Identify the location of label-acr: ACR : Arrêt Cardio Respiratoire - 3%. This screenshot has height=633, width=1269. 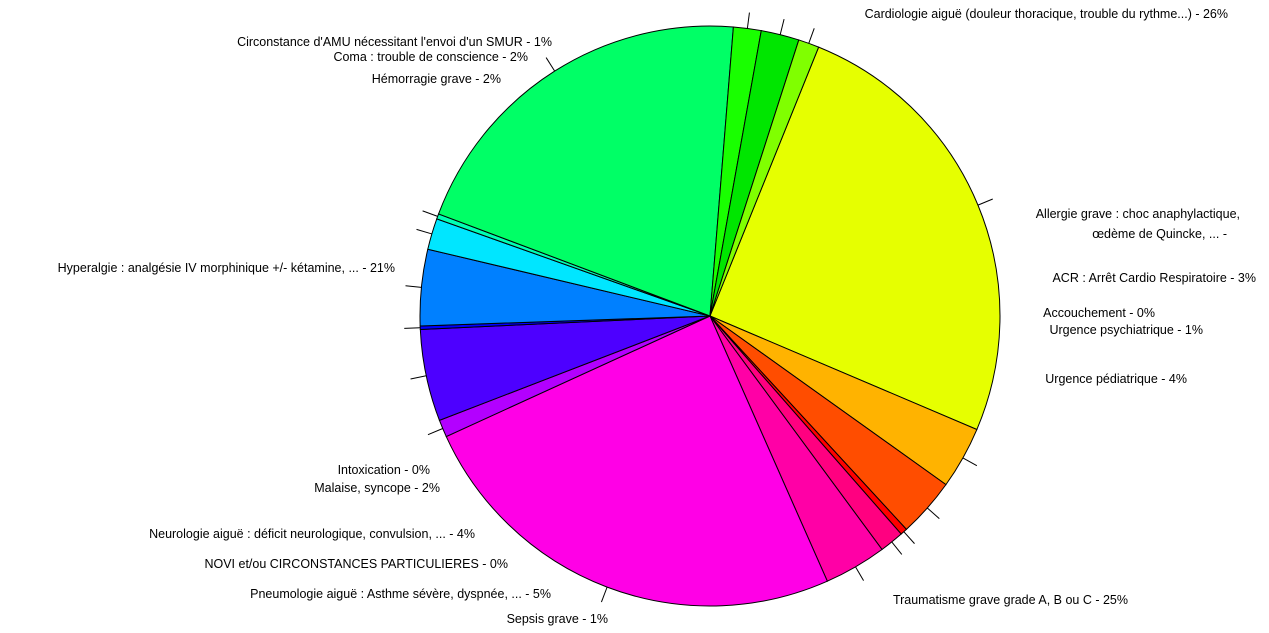
(1154, 278).